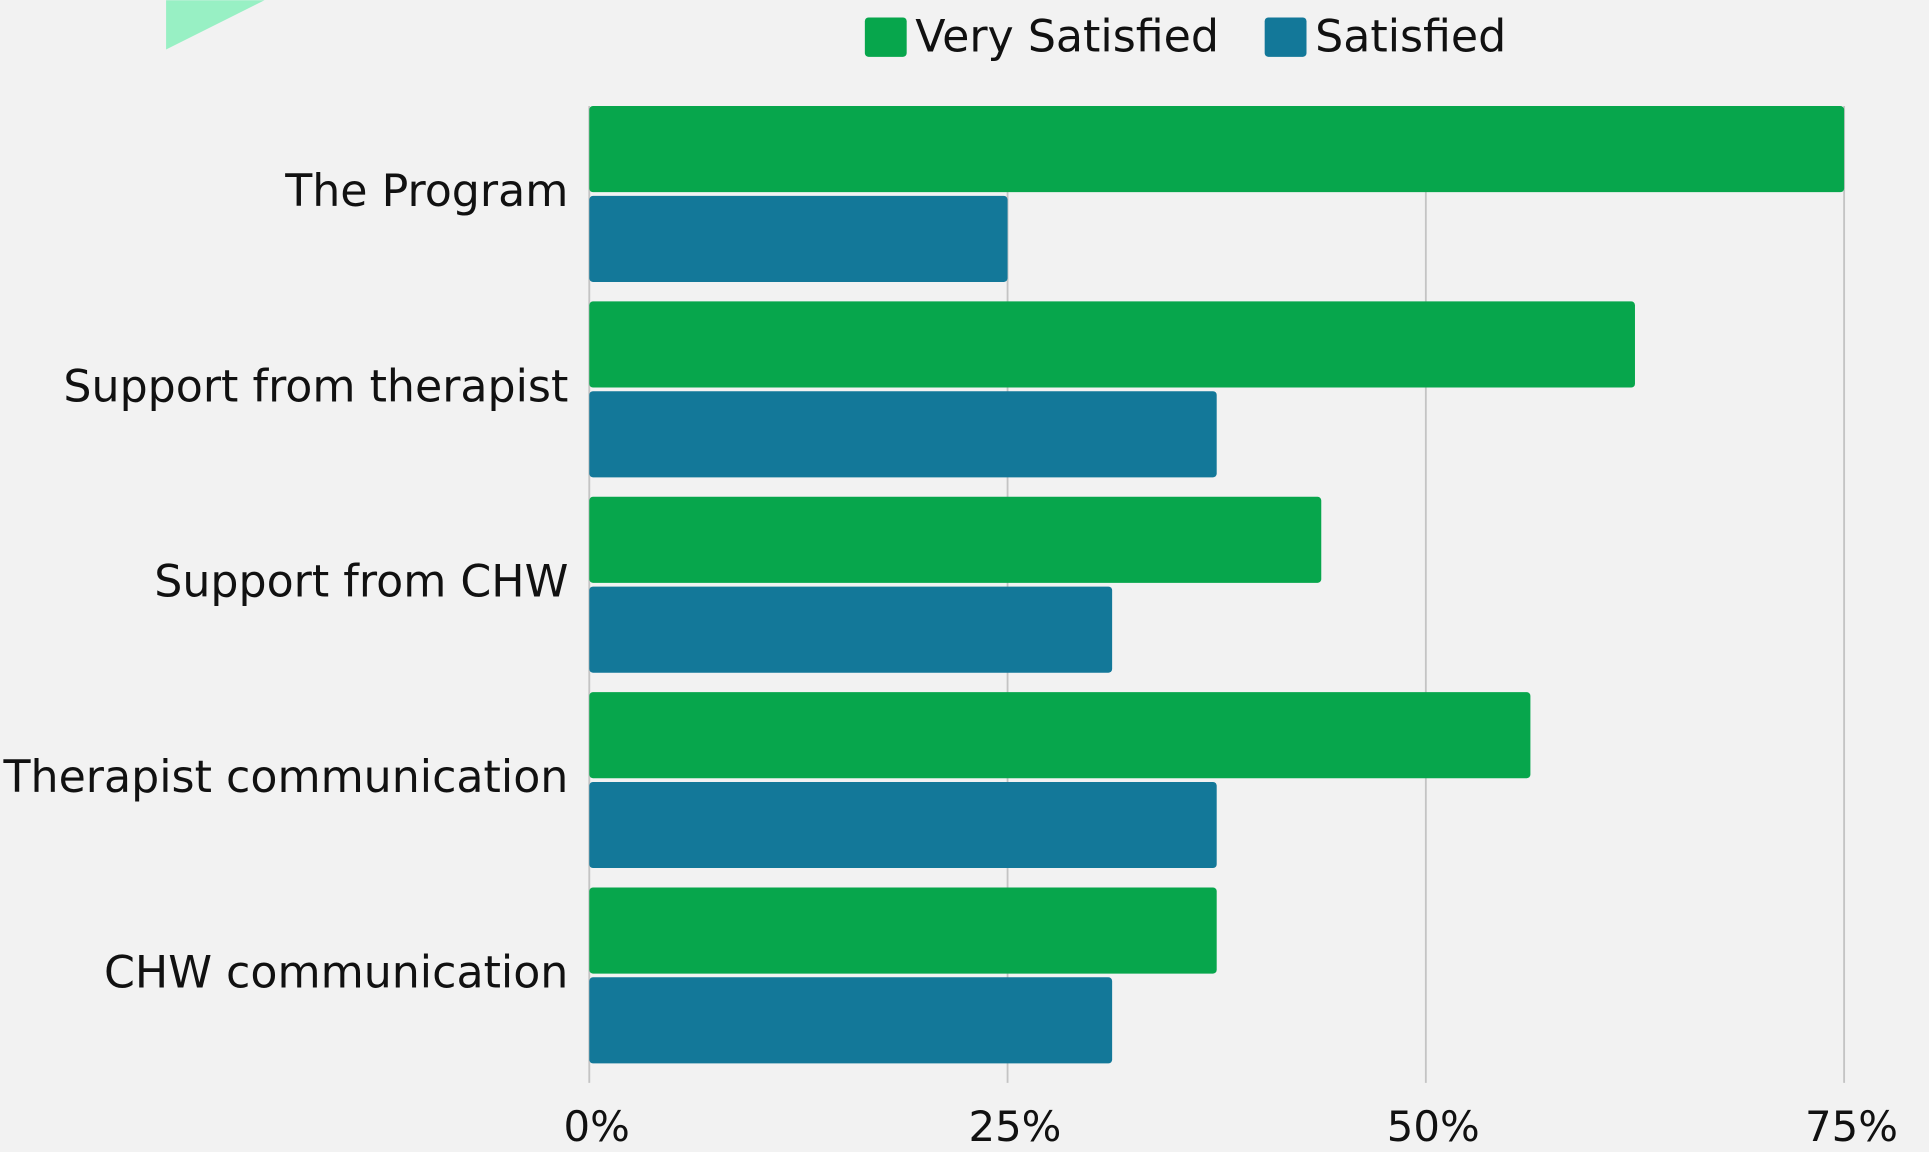  What do you see at coordinates (1014, 1126) in the screenshot?
I see `x-tick-label: 25%` at bounding box center [1014, 1126].